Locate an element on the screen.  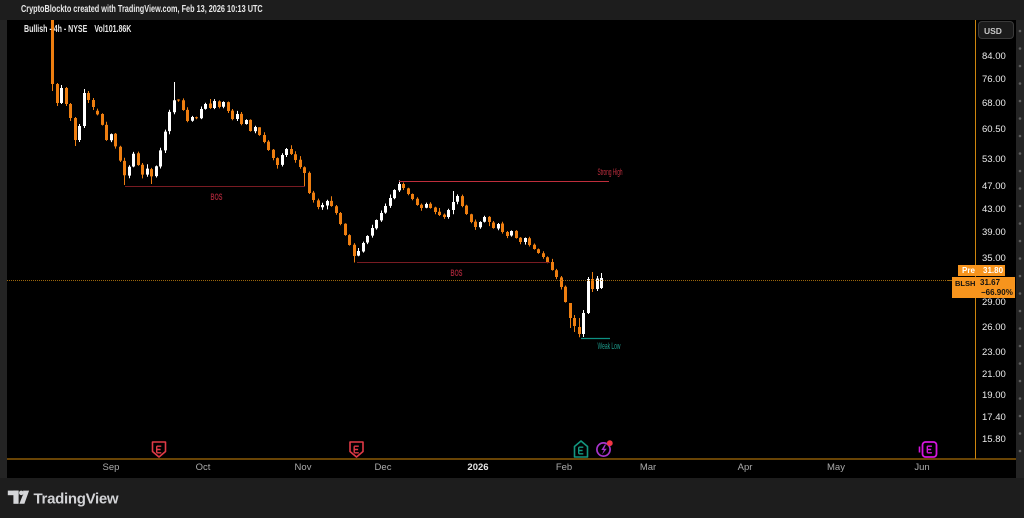
svg-text: TradingView is located at coordinates (76, 499).